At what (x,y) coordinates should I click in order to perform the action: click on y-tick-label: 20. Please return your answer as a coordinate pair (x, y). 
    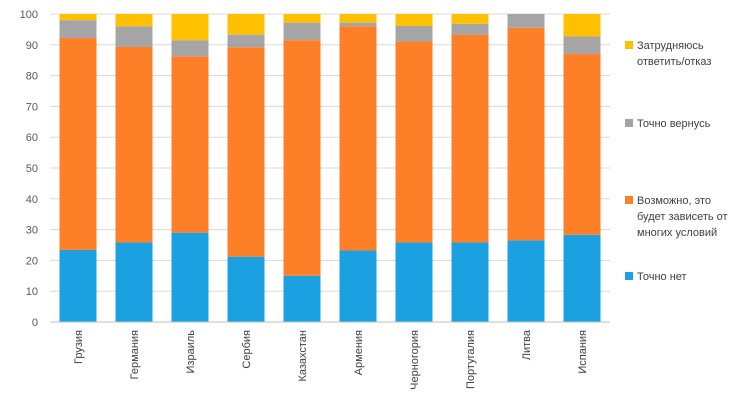
    Looking at the image, I should click on (32, 261).